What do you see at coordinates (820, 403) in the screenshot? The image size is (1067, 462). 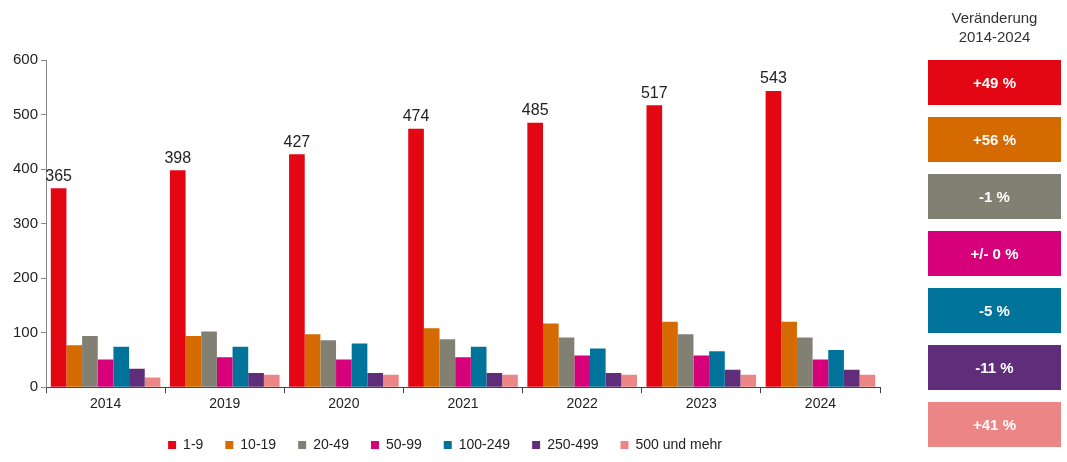 I see `x-tick-label: 2024` at bounding box center [820, 403].